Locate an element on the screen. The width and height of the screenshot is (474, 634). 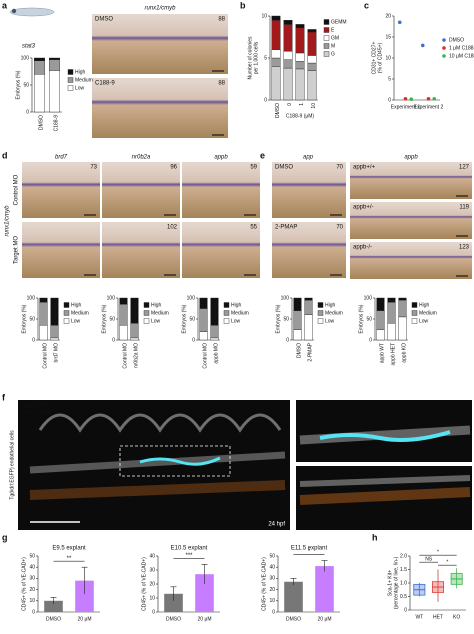
gene-label: nr0b2a is located at coordinates (141, 158).